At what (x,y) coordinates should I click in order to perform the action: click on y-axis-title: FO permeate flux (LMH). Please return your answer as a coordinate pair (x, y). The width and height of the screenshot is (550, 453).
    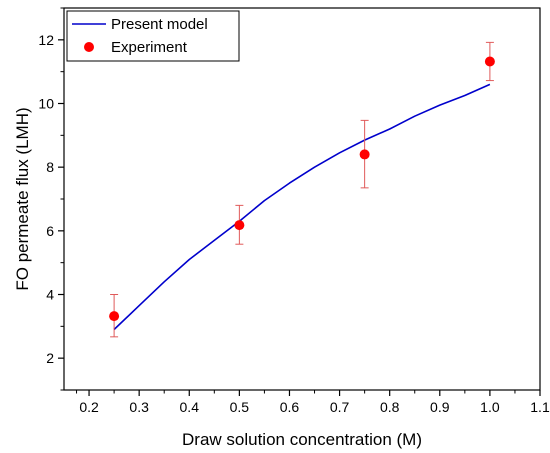
    Looking at the image, I should click on (22, 198).